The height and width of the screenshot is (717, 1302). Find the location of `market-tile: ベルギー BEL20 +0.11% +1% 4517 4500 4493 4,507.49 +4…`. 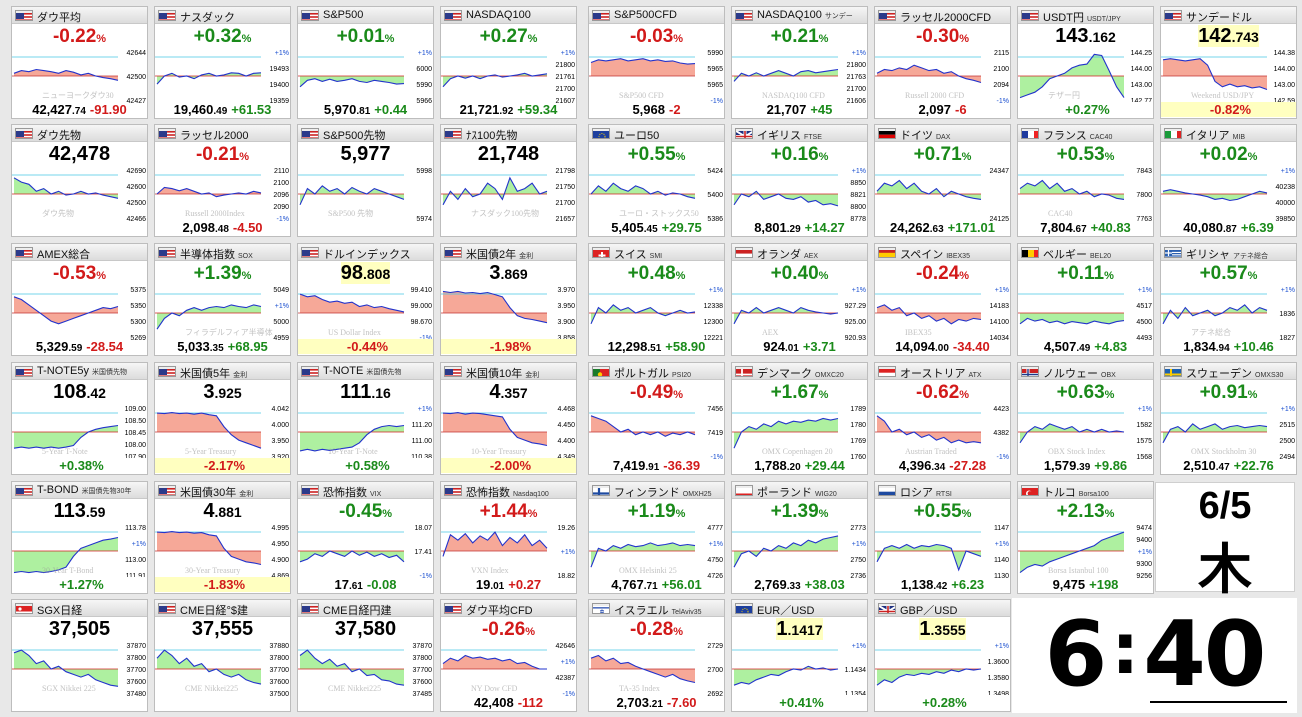

market-tile: ベルギー BEL20 +0.11% +1% 4517 4500 4493 4,507.49 +4… is located at coordinates (1085, 299).